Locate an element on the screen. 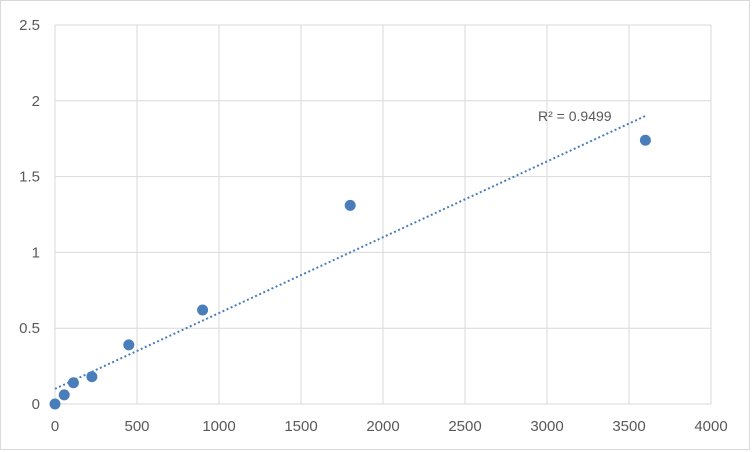 Image resolution: width=752 pixels, height=452 pixels. y-tick-label: 2.5 is located at coordinates (29, 25).